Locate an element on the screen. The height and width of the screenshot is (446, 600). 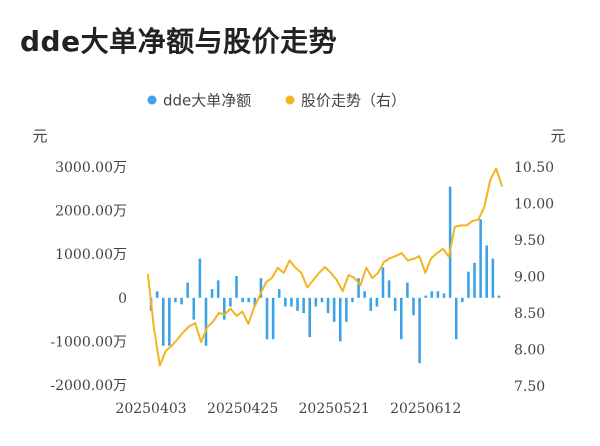
left-tick-label-3: 0 is located at coordinates (122, 299).